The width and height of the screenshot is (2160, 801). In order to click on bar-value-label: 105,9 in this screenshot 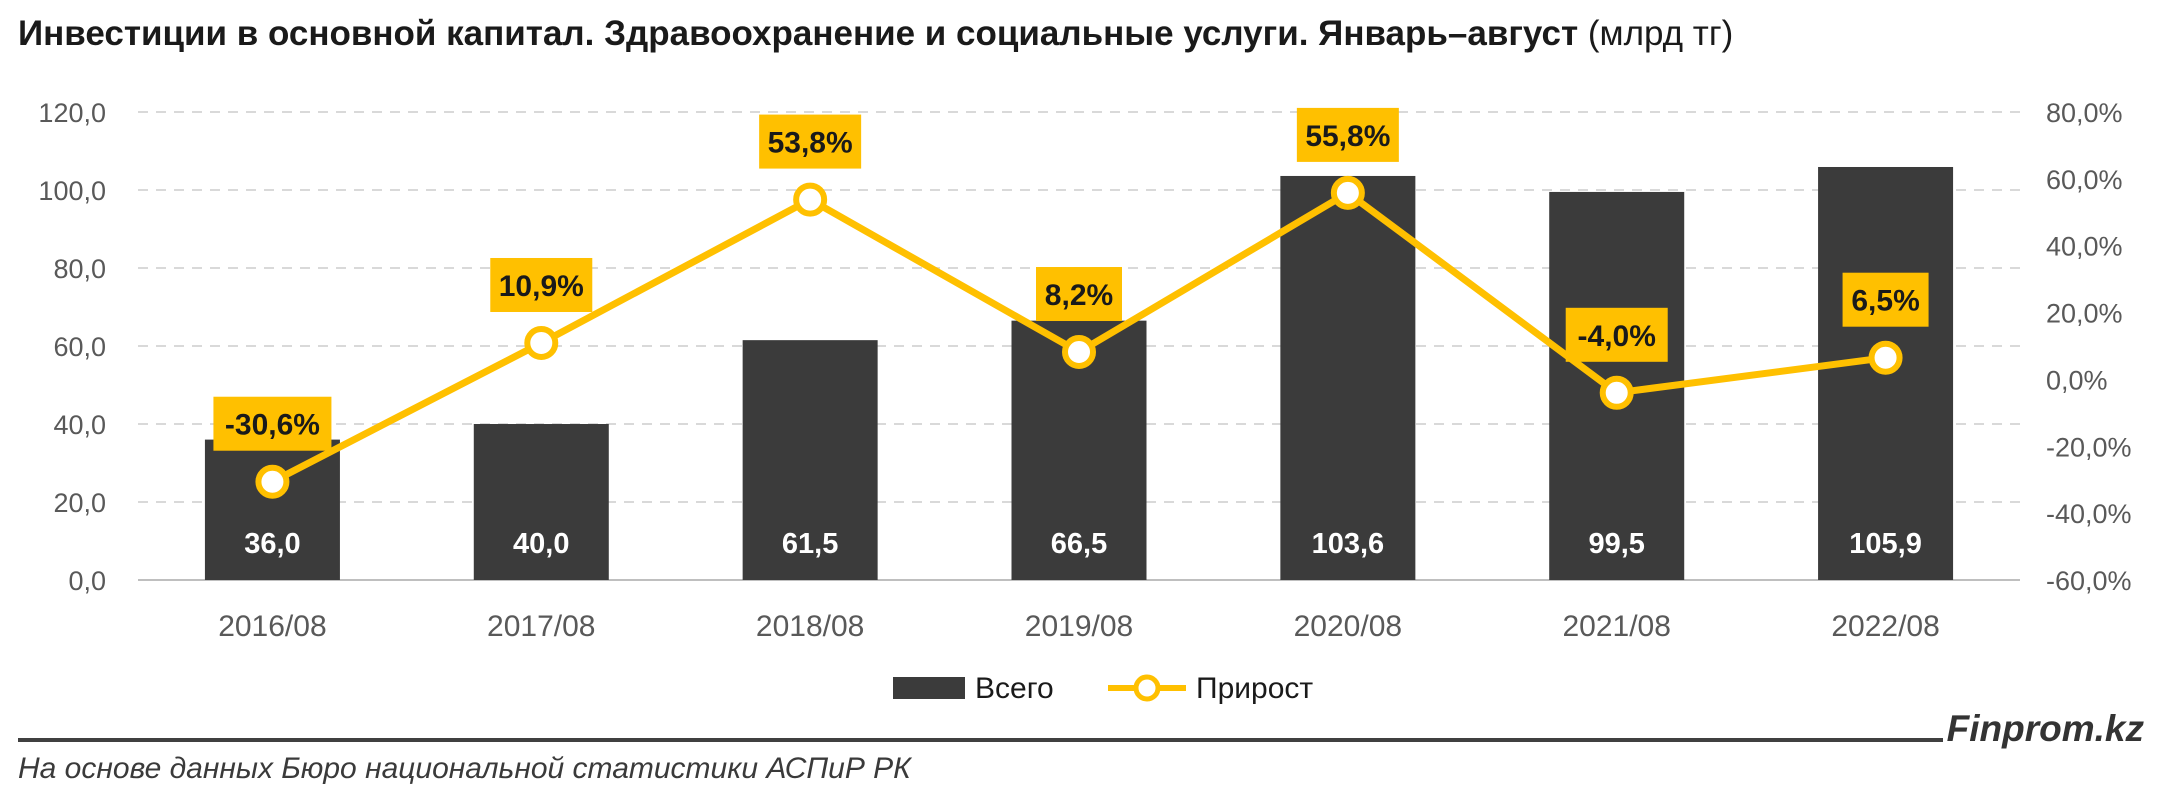, I will do `click(1885, 544)`.